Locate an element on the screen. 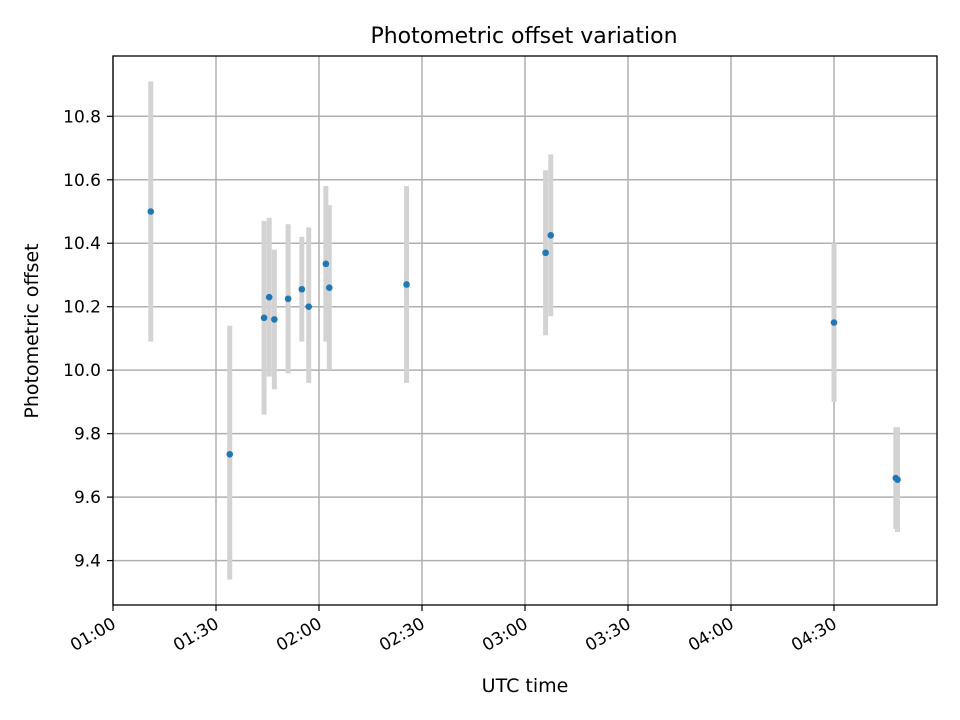  x-axis-ticks: 01:00 01:30 02:00 02:30 03:00 03:30 04:00 04:30 is located at coordinates (454, 630).